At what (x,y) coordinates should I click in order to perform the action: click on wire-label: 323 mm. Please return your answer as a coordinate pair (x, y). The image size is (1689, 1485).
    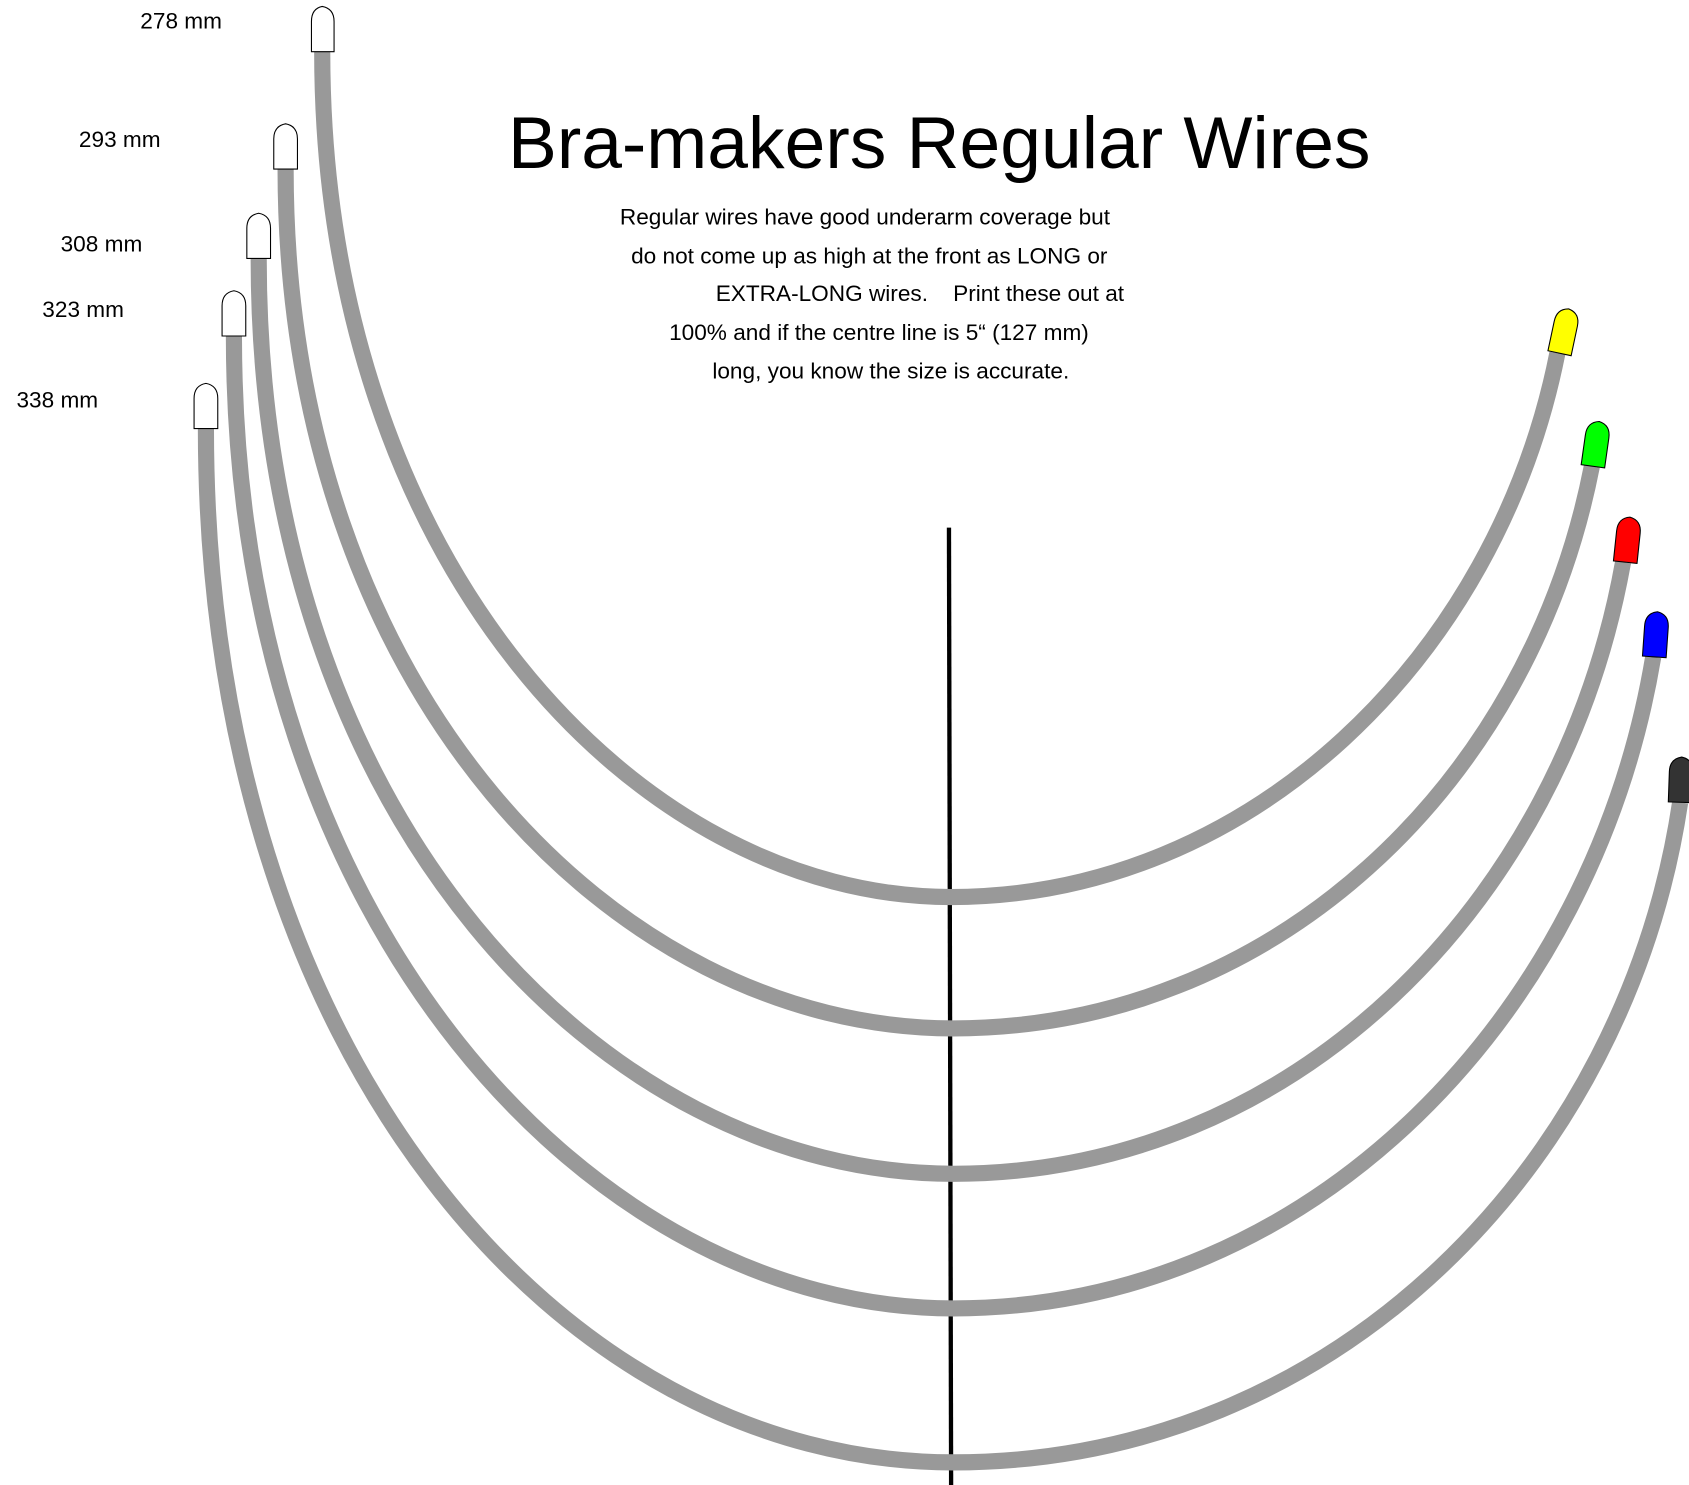
    Looking at the image, I should click on (83, 309).